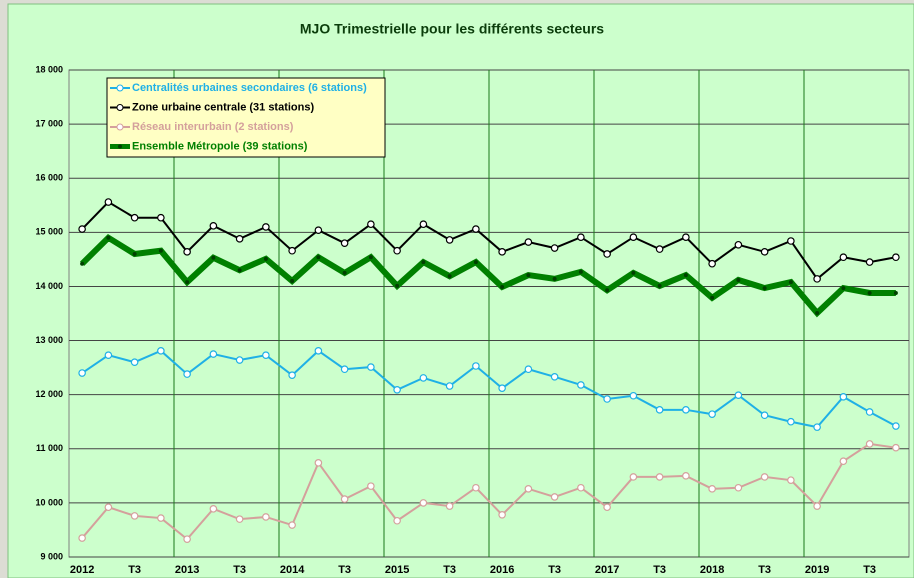 Image resolution: width=914 pixels, height=578 pixels. Describe the element at coordinates (712, 570) in the screenshot. I see `x-tick-label: 2018` at that location.